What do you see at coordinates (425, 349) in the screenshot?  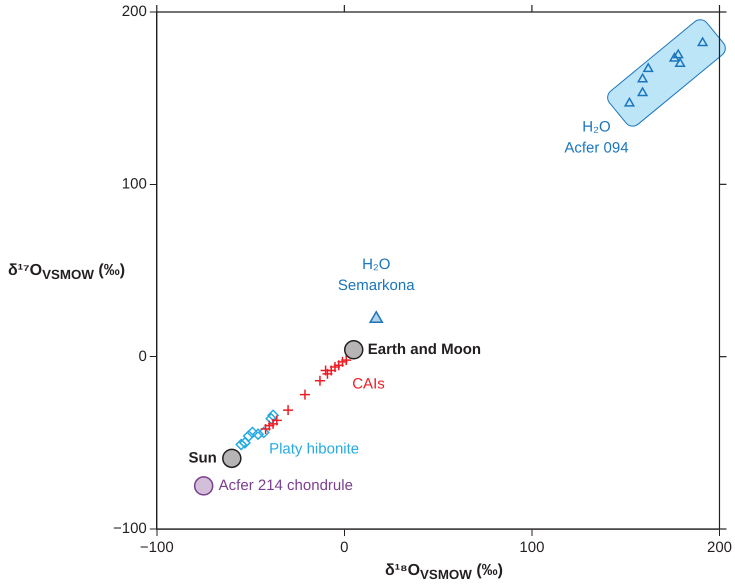 I see `series-label: Earth and Moon` at bounding box center [425, 349].